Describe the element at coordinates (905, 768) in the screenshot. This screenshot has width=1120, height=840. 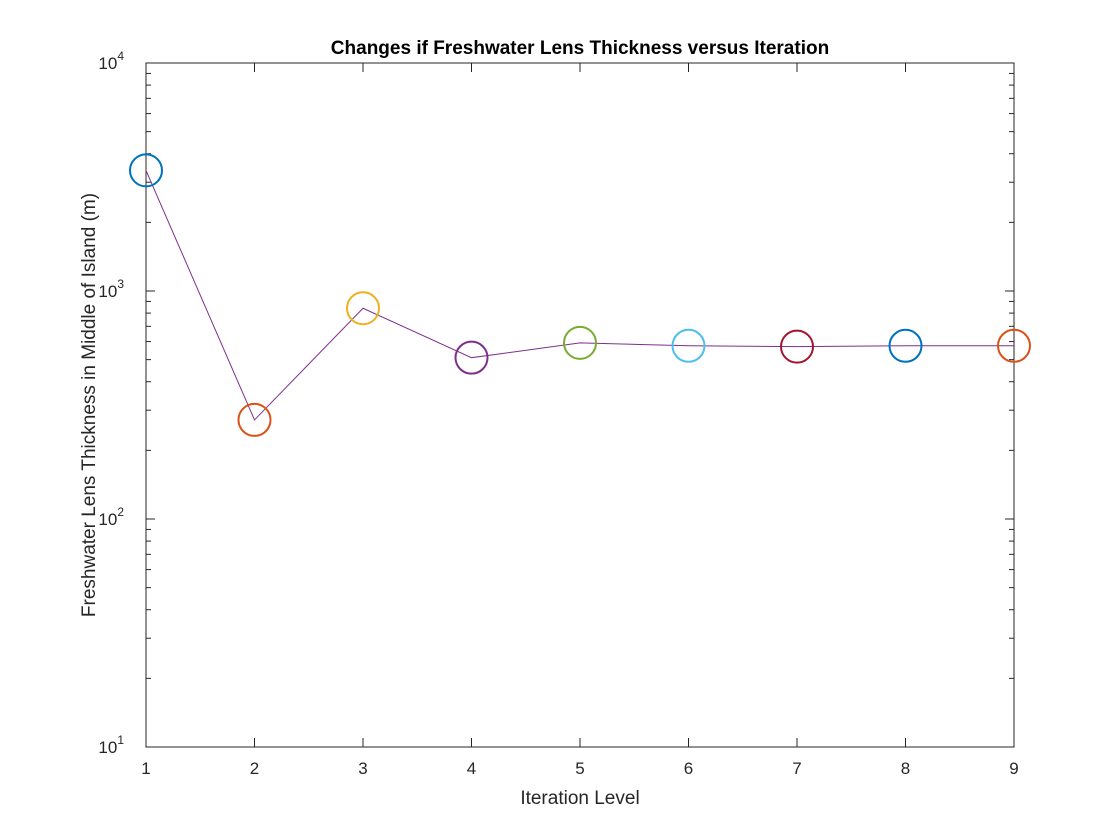
I see `x-tick-label: 8` at that location.